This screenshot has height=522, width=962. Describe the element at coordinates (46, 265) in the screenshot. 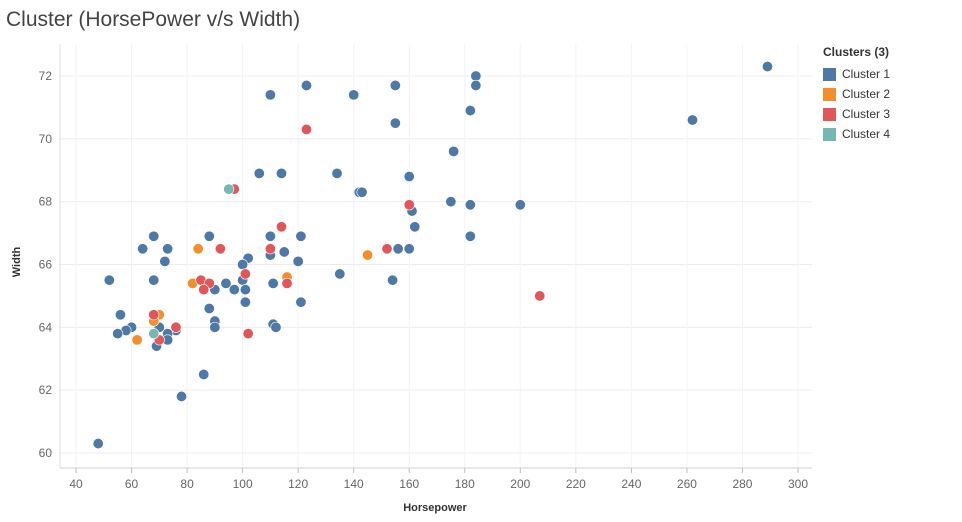

I see `y-tick-label: 66` at that location.